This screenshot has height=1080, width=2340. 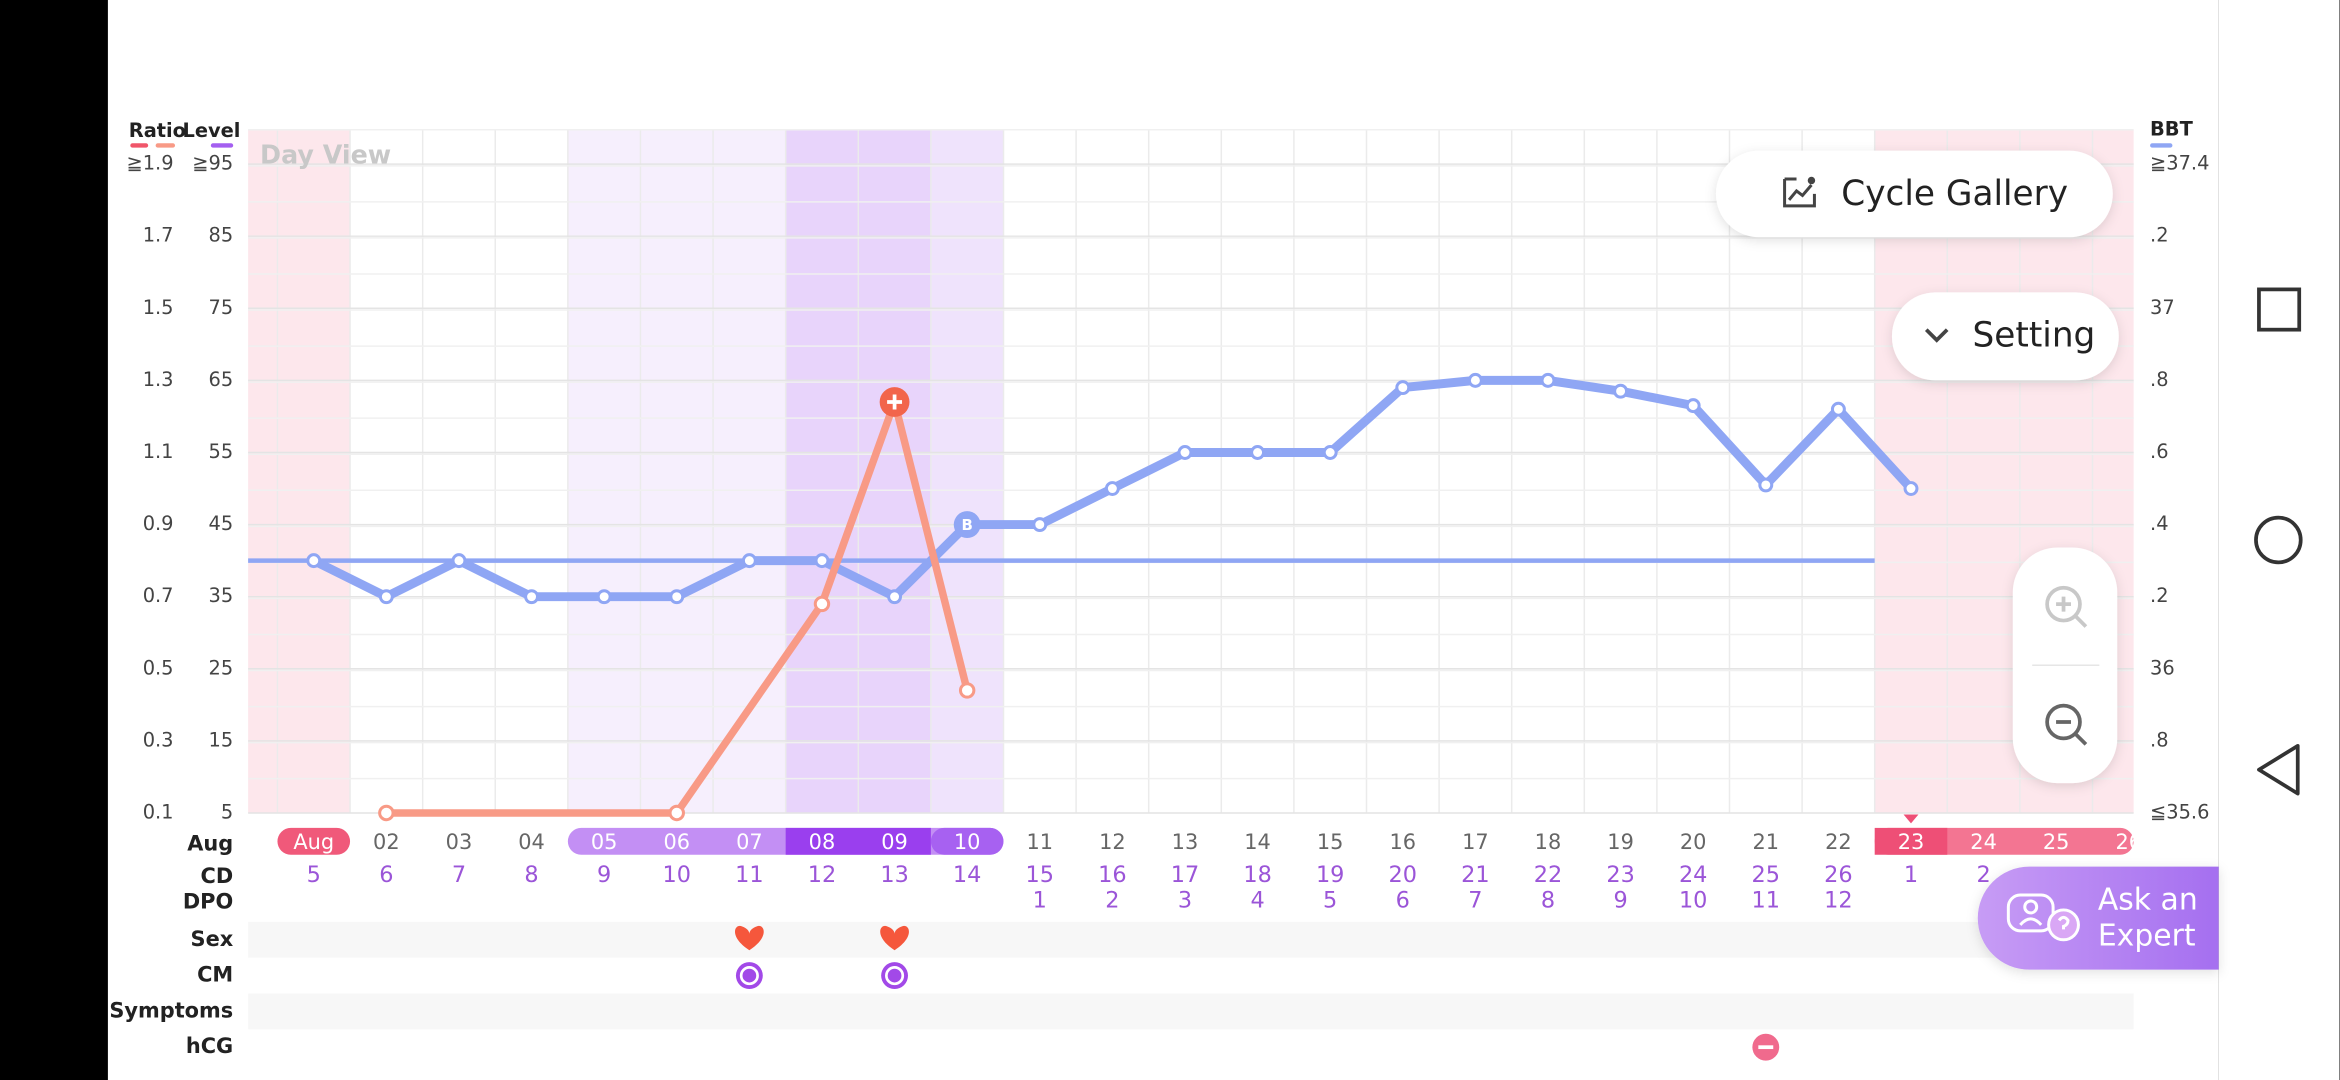 What do you see at coordinates (2279, 309) in the screenshot?
I see `recent-button` at bounding box center [2279, 309].